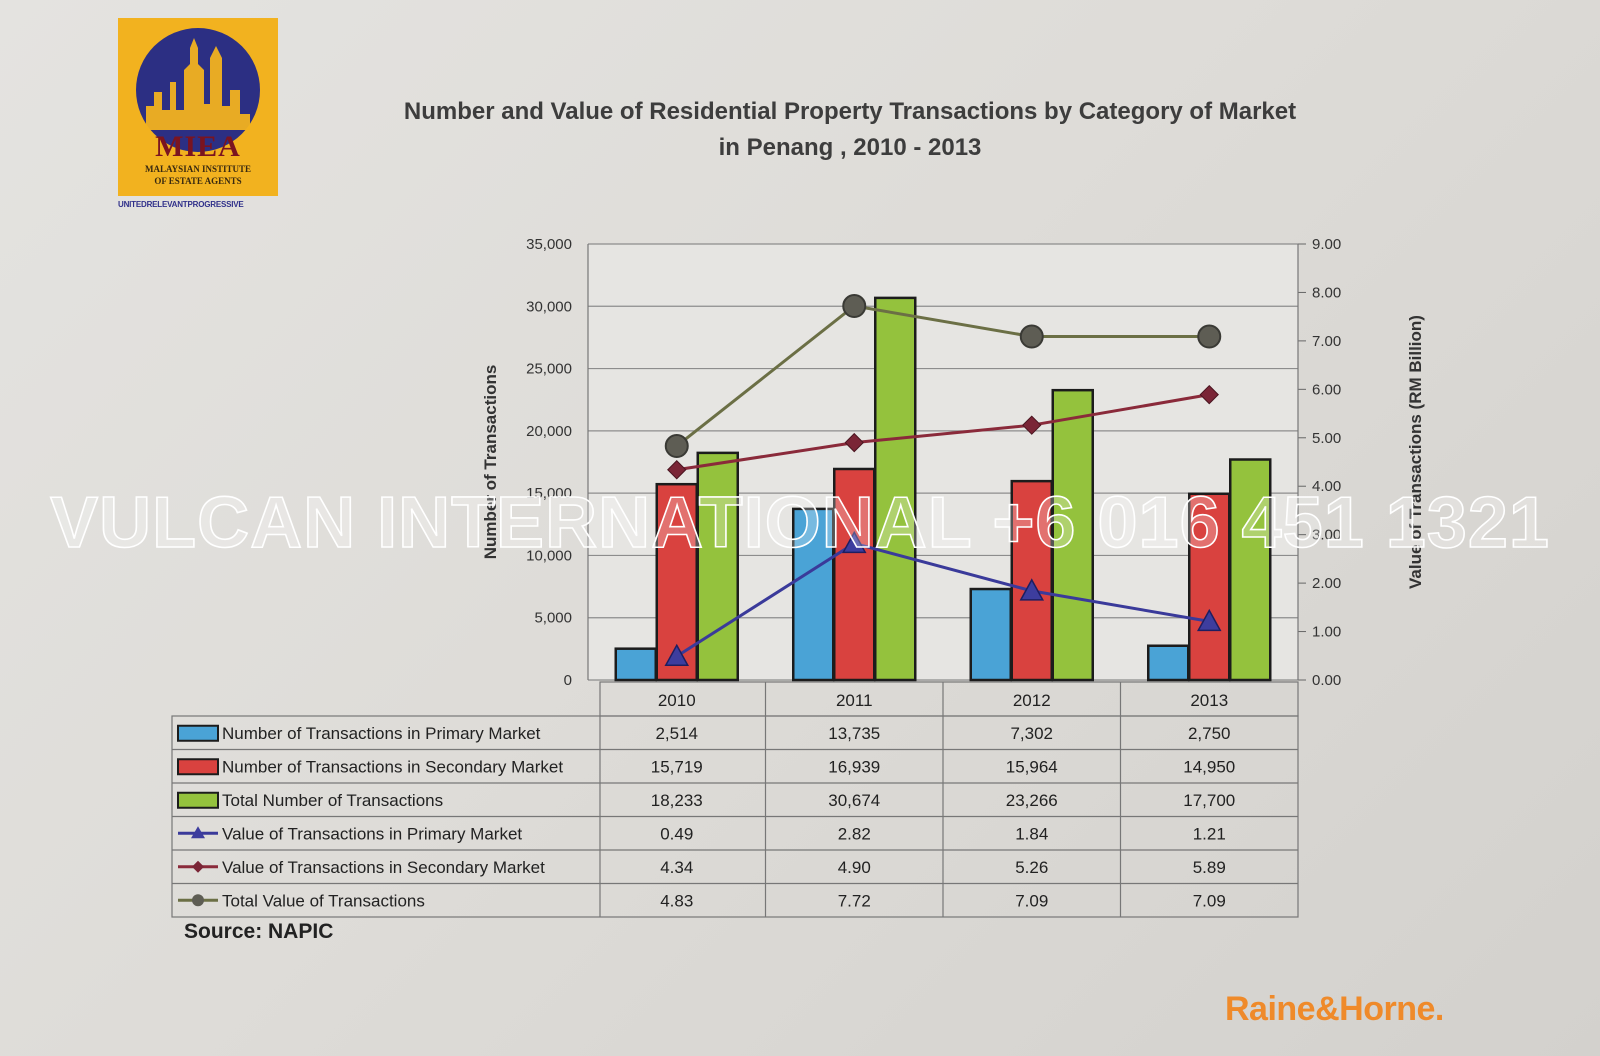 Image resolution: width=1600 pixels, height=1056 pixels. I want to click on y-tick-label: 5,000, so click(553, 618).